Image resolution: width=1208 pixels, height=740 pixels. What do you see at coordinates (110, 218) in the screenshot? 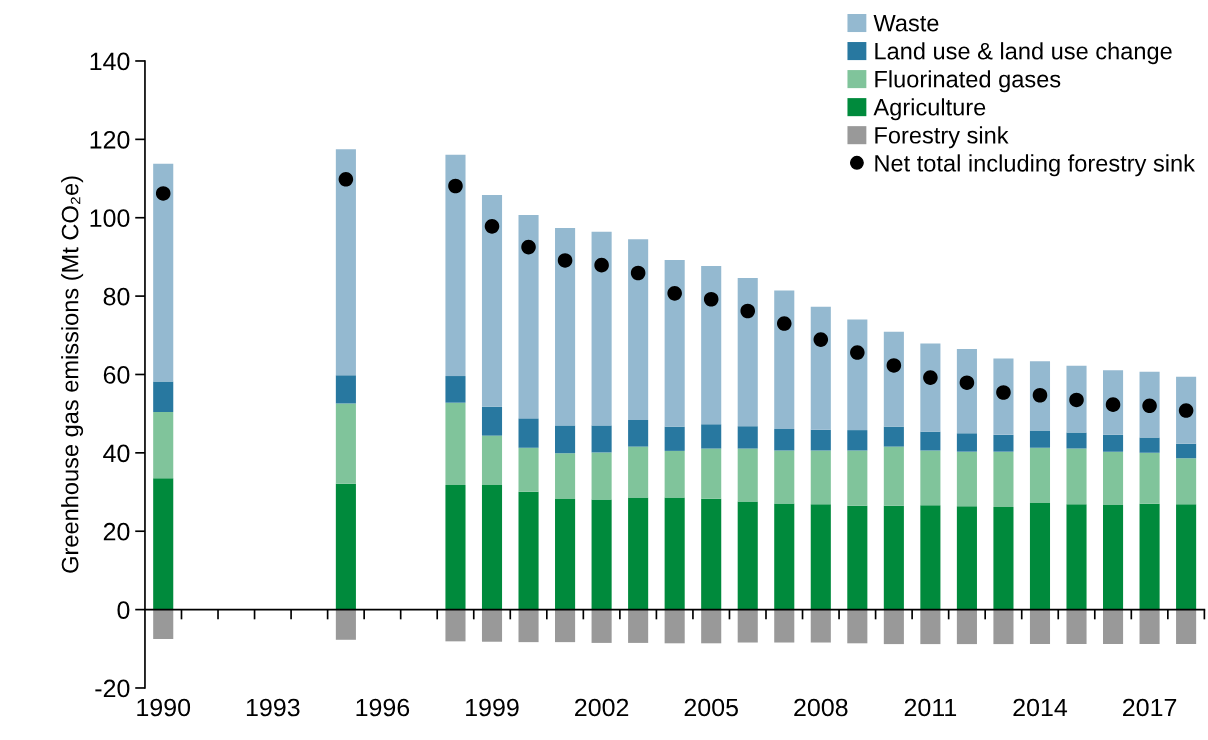
I see `y-tick-label: 100` at bounding box center [110, 218].